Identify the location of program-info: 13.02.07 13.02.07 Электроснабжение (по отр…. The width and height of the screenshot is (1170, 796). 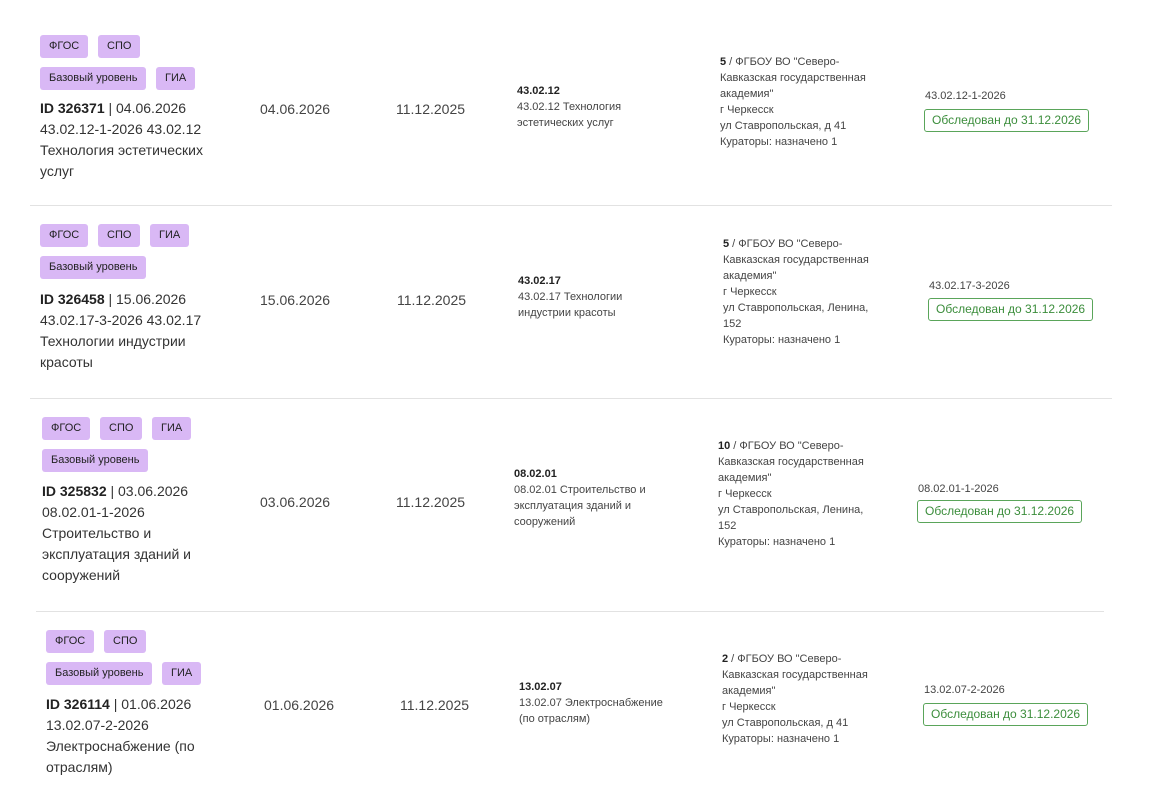
(609, 703).